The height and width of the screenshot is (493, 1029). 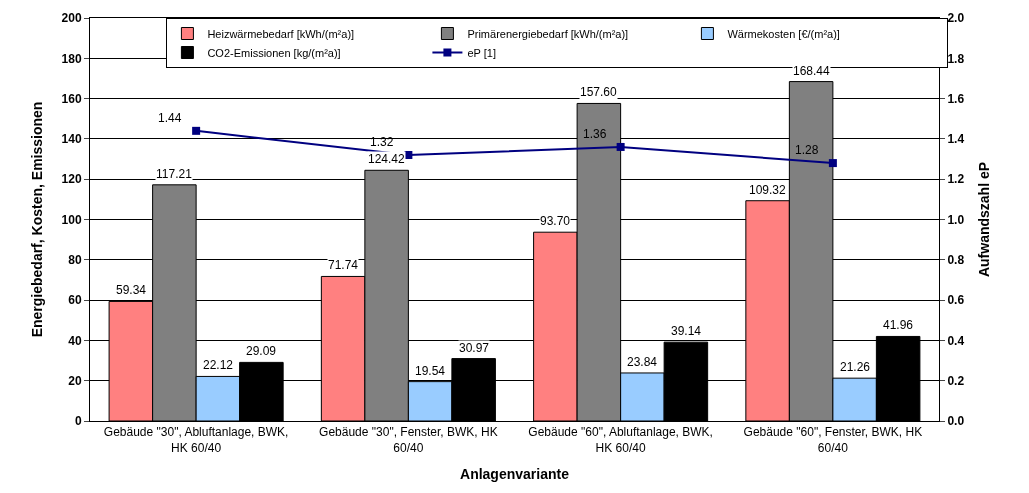 I want to click on data-label: 59.34, so click(x=131, y=290).